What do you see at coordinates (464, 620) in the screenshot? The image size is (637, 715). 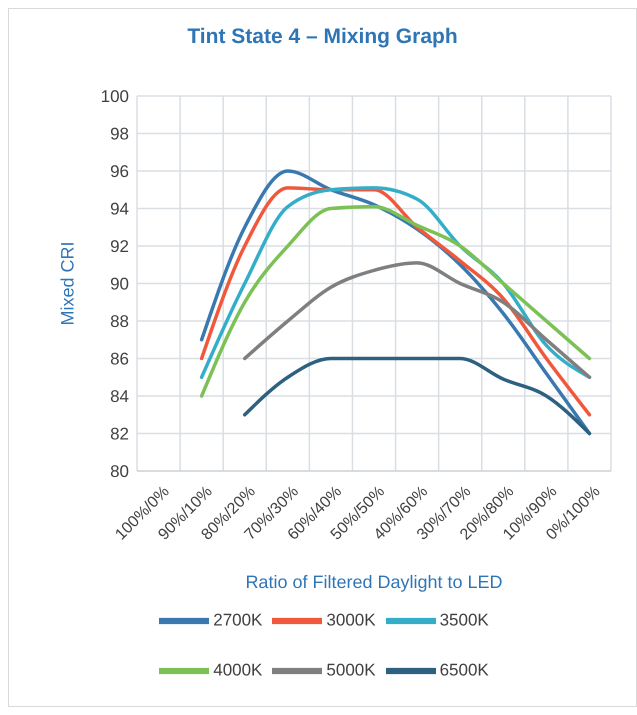 I see `legend-label: 3500K` at bounding box center [464, 620].